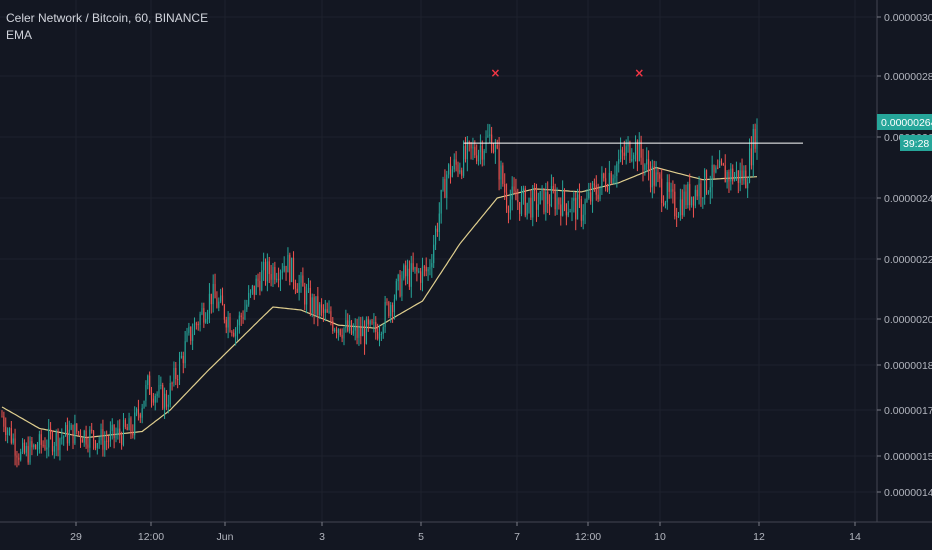  I want to click on time-tick-label: 12:00, so click(151, 537).